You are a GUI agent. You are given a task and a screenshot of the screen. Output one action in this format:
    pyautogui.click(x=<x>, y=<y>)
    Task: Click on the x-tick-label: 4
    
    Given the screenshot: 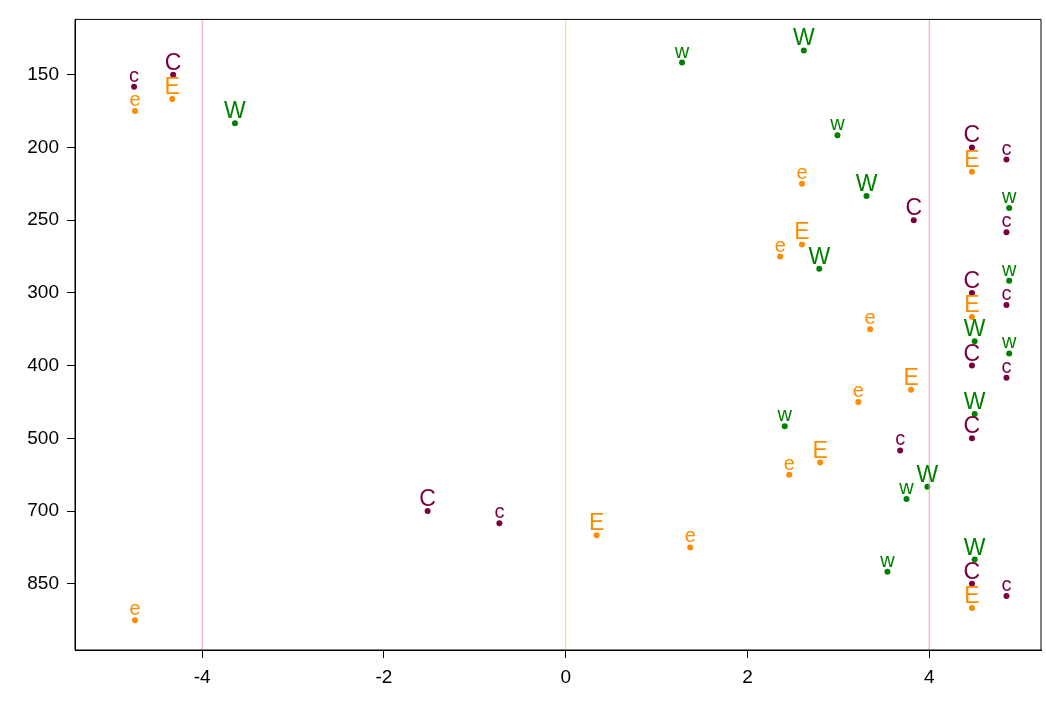 What is the action you would take?
    pyautogui.click(x=929, y=676)
    